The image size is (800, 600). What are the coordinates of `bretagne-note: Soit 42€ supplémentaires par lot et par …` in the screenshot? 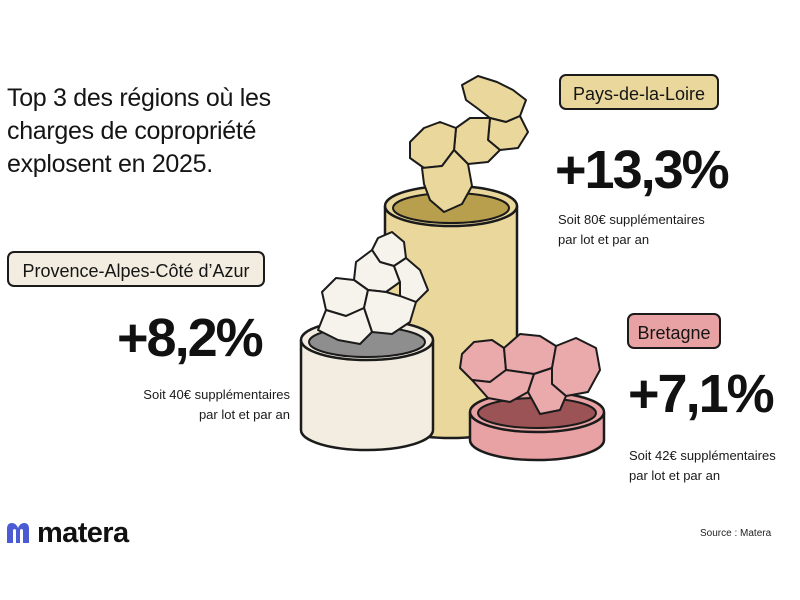 It's located at (714, 466).